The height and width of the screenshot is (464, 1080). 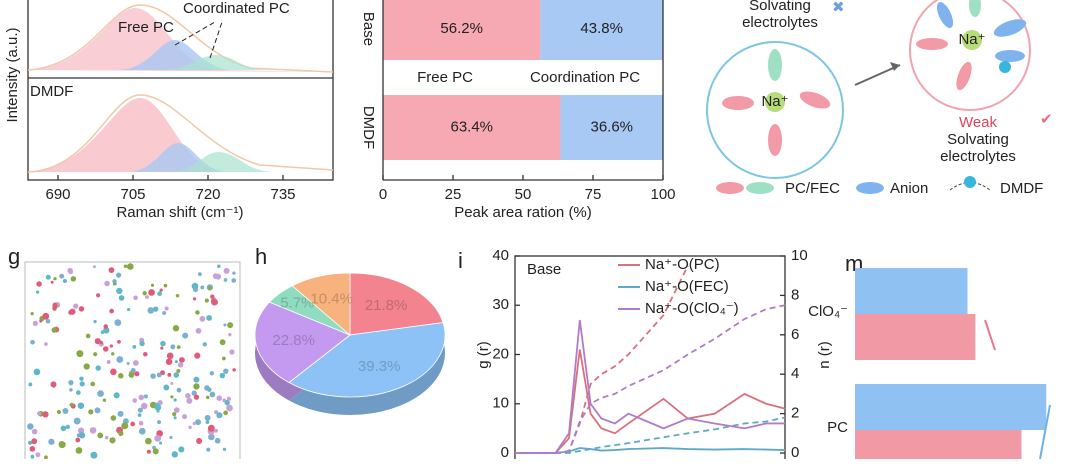 What do you see at coordinates (216, 40) in the screenshot?
I see `pointer` at bounding box center [216, 40].